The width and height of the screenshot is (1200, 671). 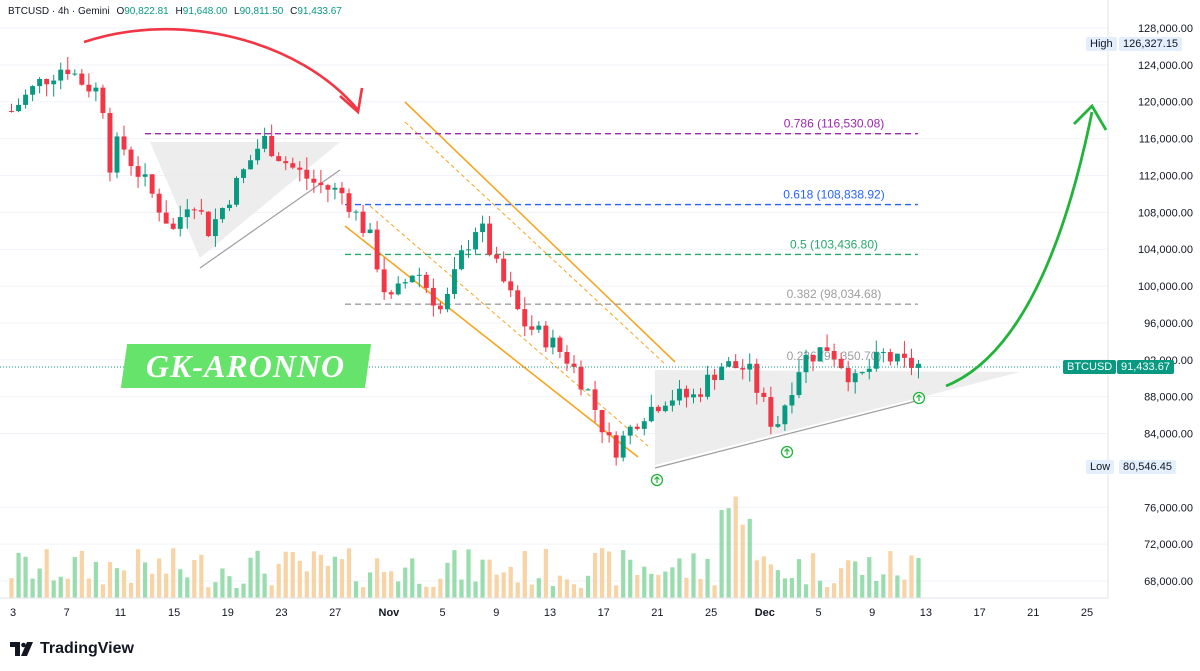 I want to click on x-tick-label: 19, so click(x=228, y=613).